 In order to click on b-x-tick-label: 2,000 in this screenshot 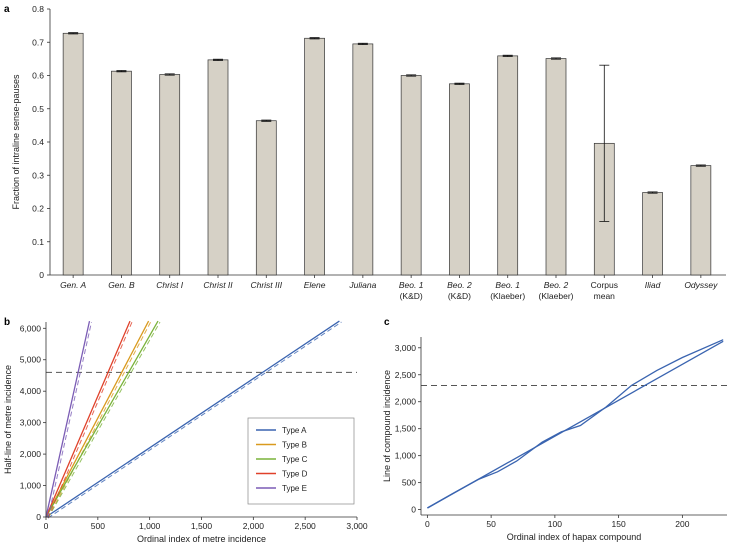, I will do `click(254, 526)`.